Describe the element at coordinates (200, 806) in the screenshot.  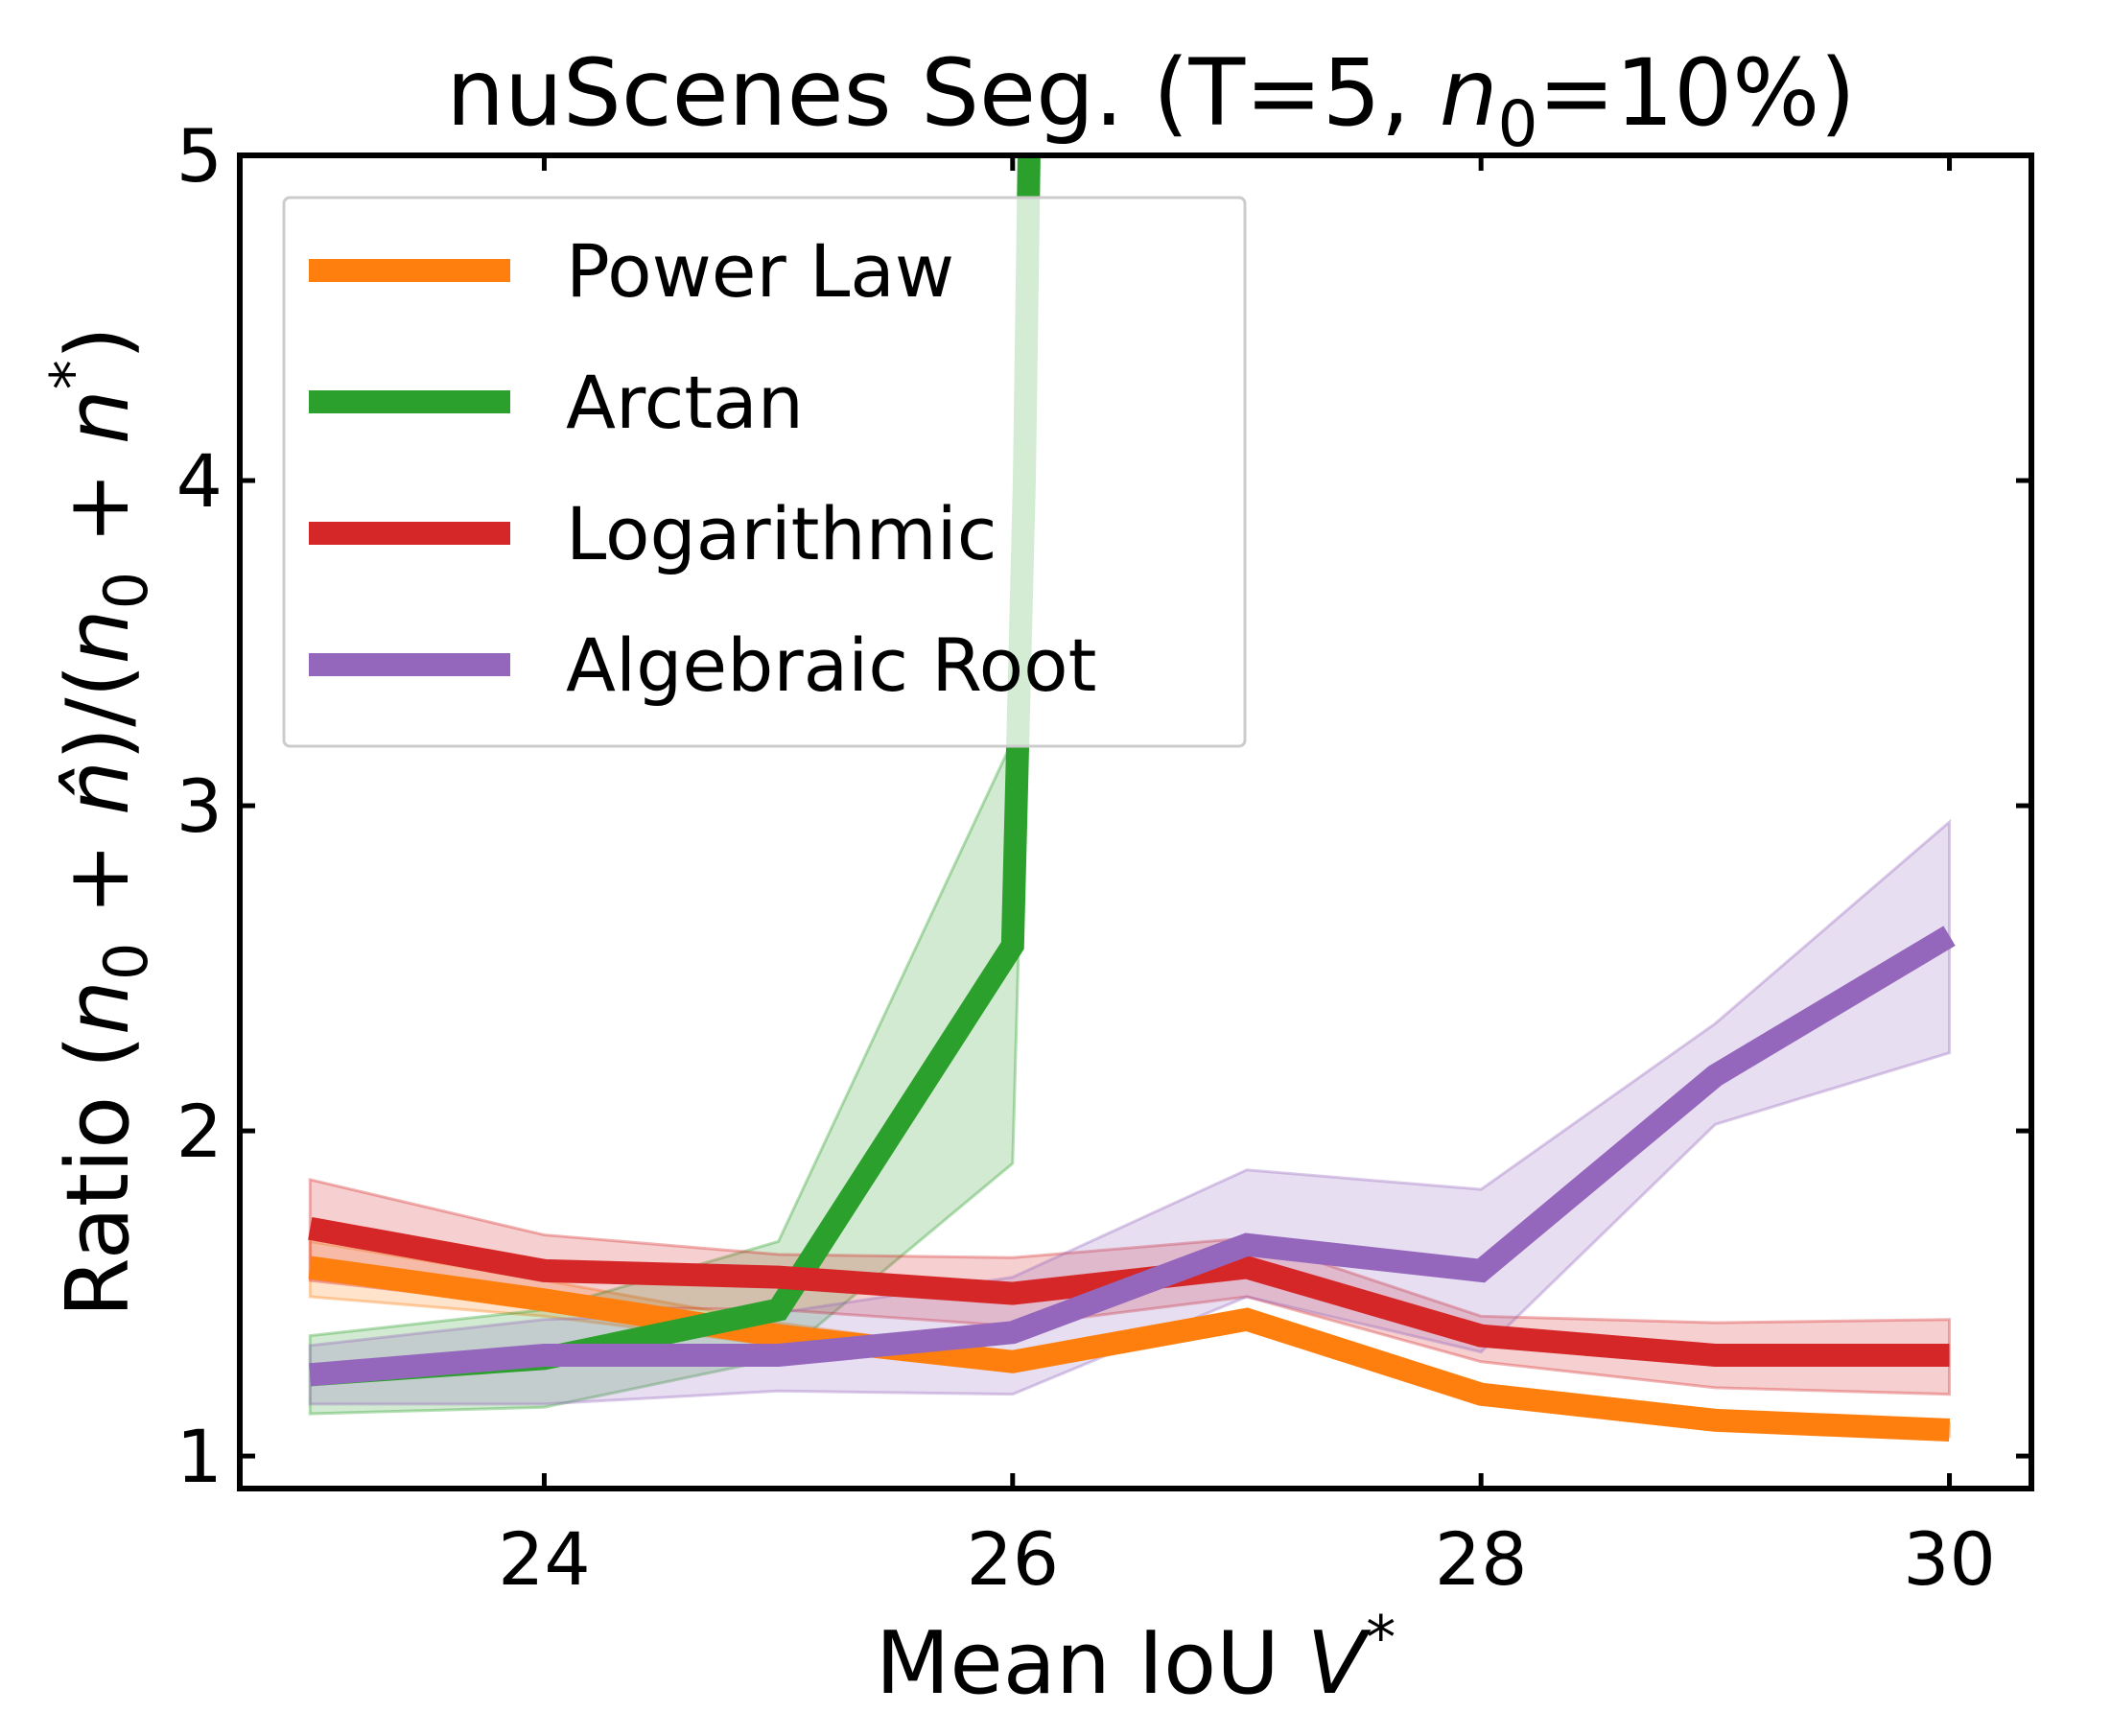
I see `y-tick-label: 3` at that location.